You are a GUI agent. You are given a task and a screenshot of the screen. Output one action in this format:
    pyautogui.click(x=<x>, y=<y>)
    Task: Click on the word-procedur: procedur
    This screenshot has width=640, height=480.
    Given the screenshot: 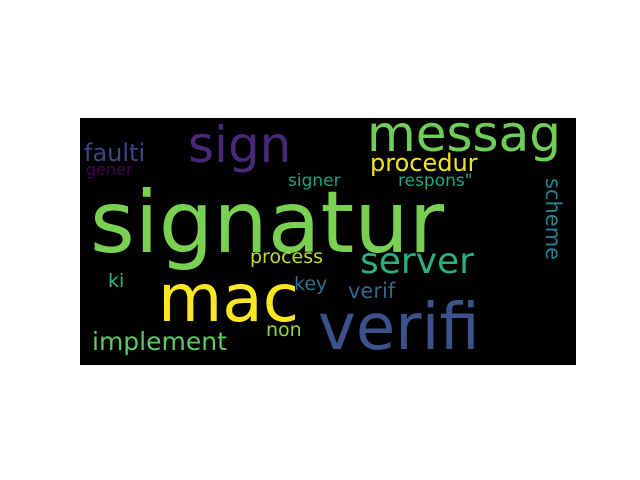 What is the action you would take?
    pyautogui.click(x=424, y=163)
    